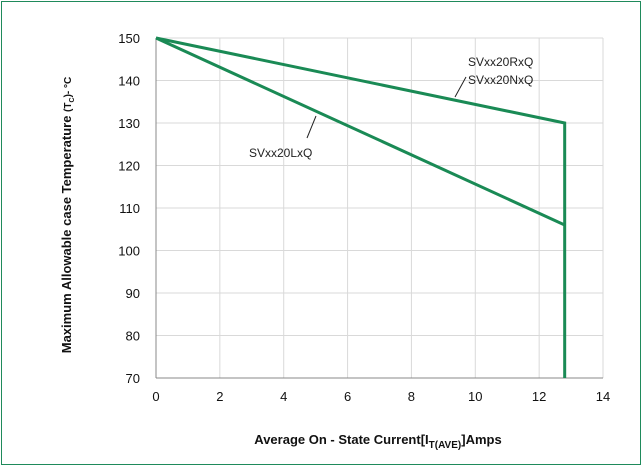 This screenshot has height=468, width=644. I want to click on y-tick-label: 110, so click(129, 208).